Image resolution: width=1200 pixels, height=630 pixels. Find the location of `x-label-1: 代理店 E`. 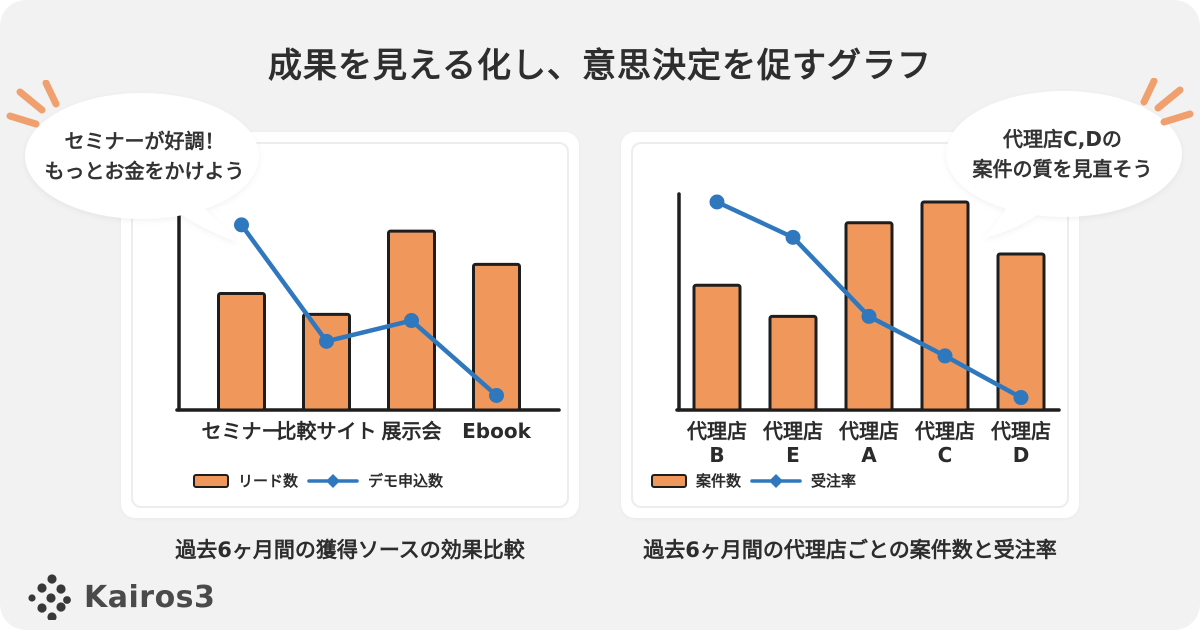

x-label-1: 代理店 E is located at coordinates (792, 443).